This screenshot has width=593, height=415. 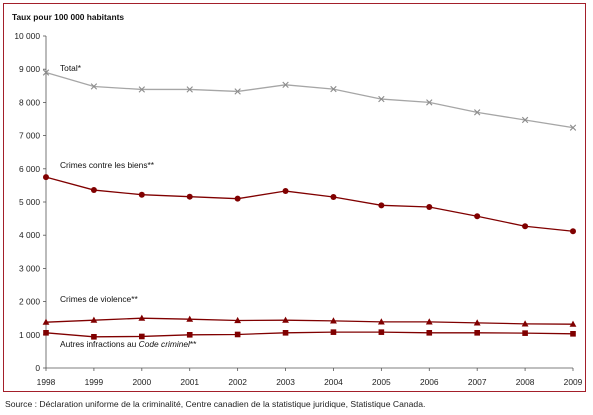 What do you see at coordinates (29, 169) in the screenshot?
I see `y-tick-label: 6 000` at bounding box center [29, 169].